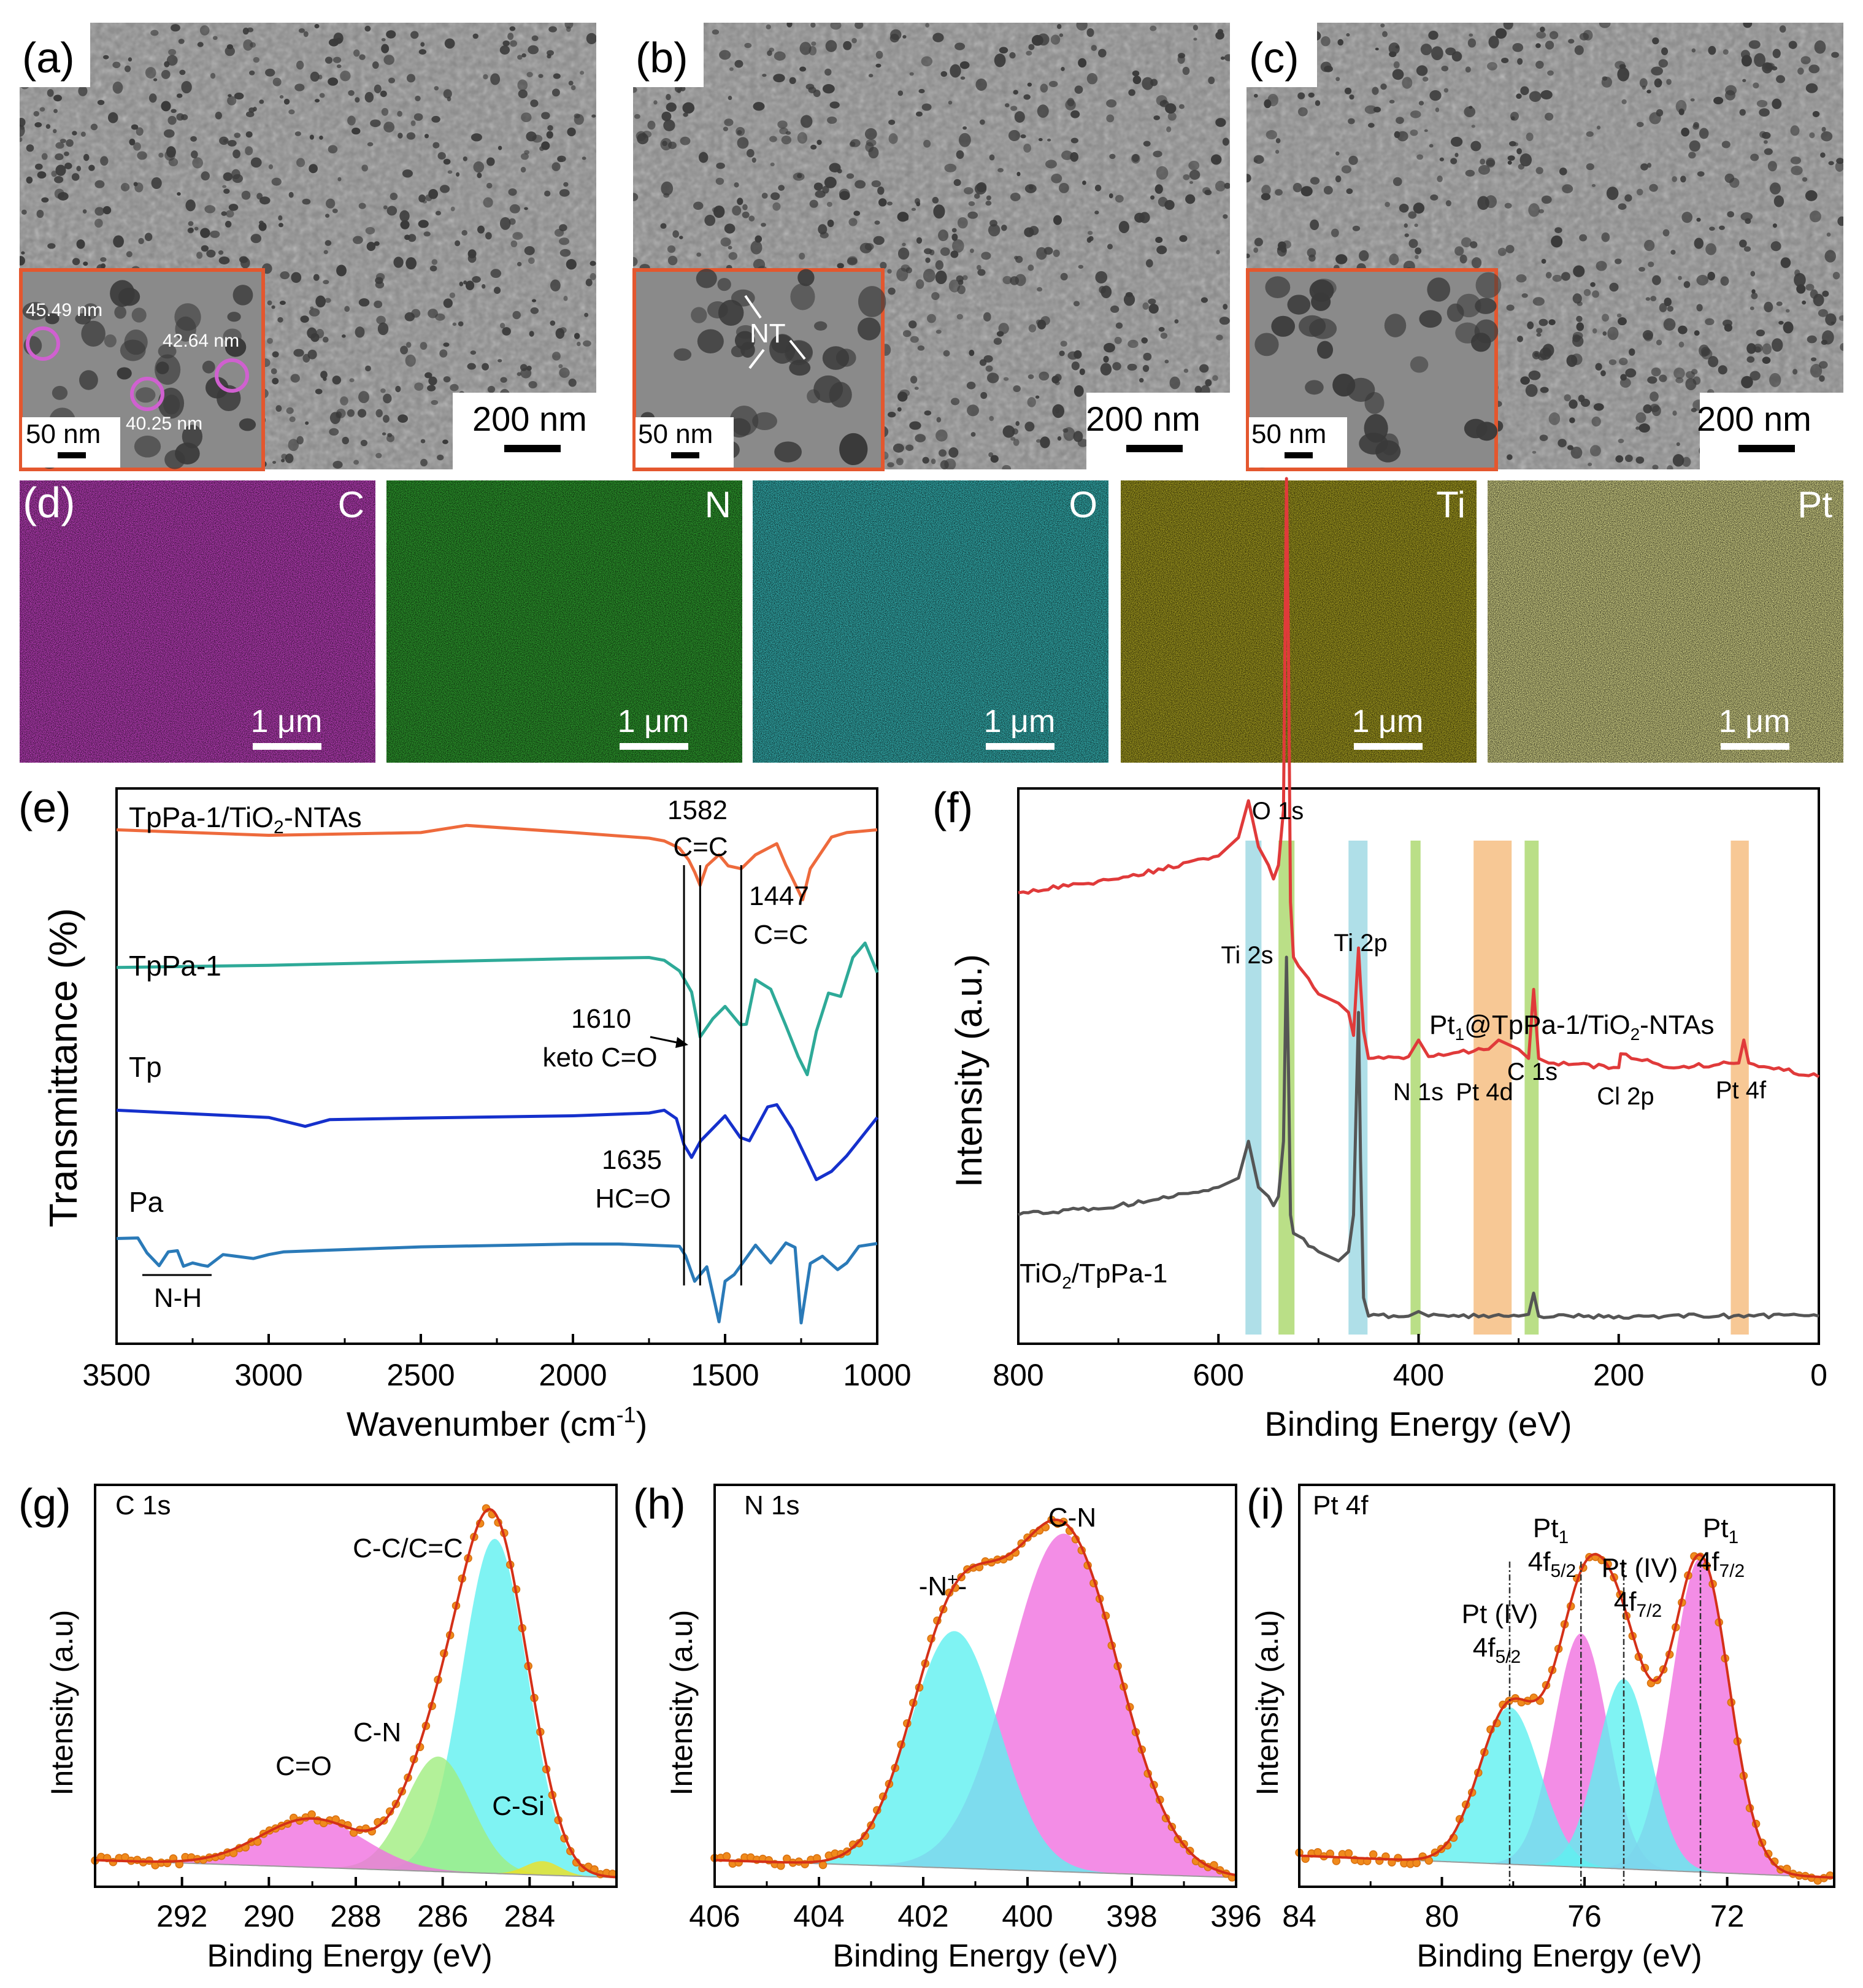  Describe the element at coordinates (877, 1375) in the screenshot. I see `e-xtick-label: 1000` at that location.